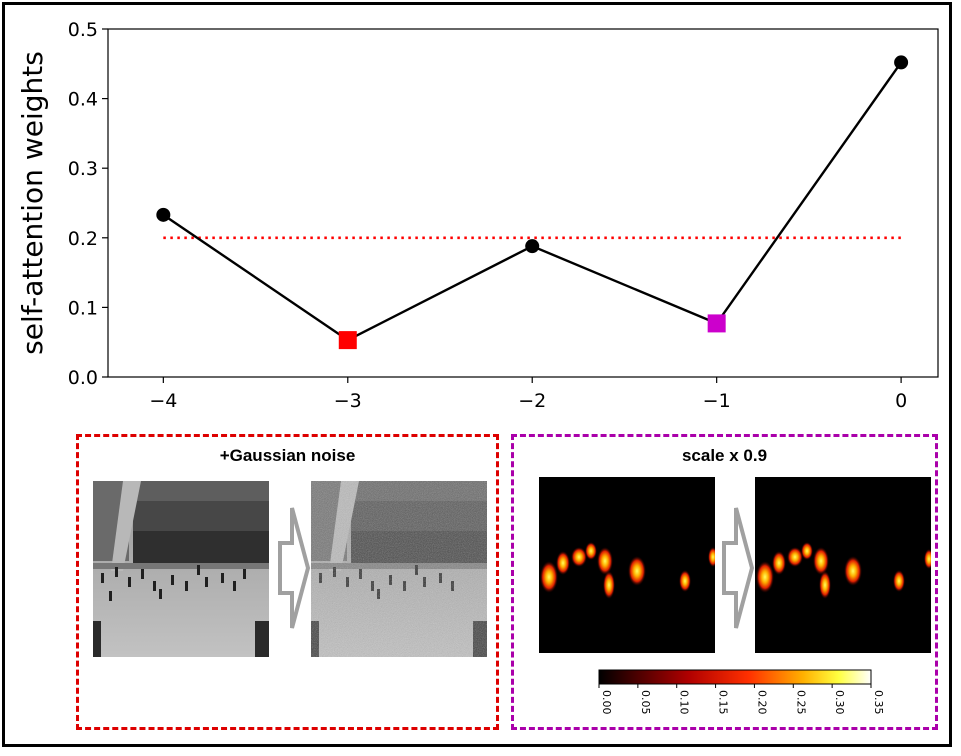  Describe the element at coordinates (83, 239) in the screenshot. I see `y-tick-label: 0.2` at that location.